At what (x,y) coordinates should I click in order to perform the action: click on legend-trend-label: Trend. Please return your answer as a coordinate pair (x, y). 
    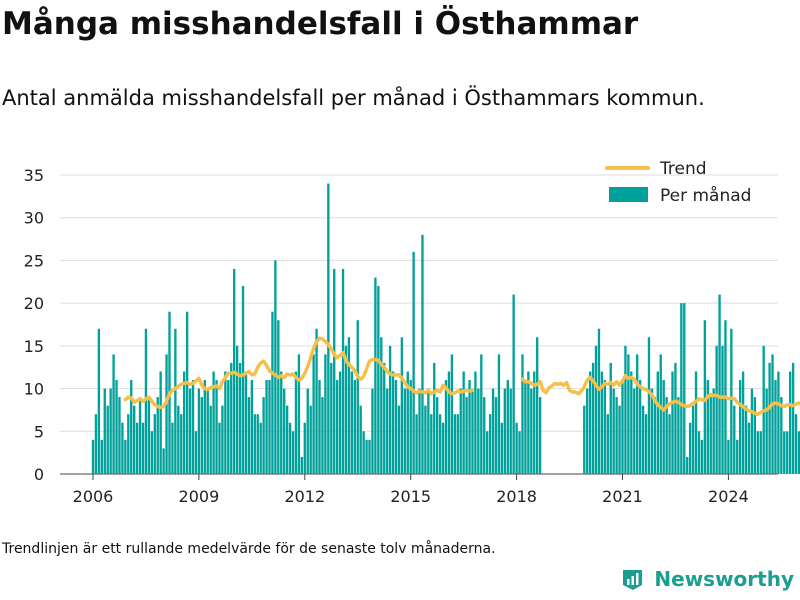
    Looking at the image, I should click on (683, 169).